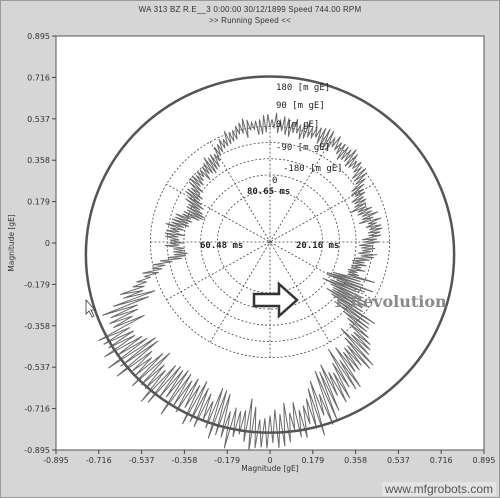 The image size is (500, 498). Describe the element at coordinates (312, 460) in the screenshot. I see `x-tick-label: 0.179` at that location.